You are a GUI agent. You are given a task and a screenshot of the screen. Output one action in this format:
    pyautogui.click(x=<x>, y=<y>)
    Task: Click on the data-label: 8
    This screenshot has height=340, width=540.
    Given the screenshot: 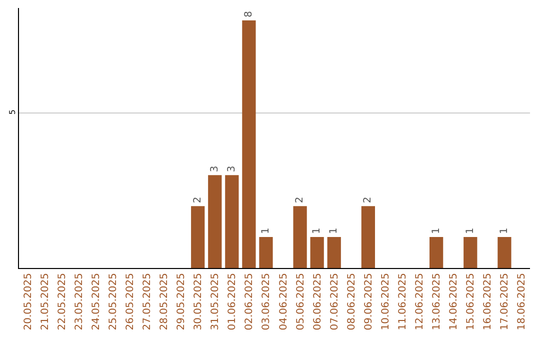 What is the action you would take?
    pyautogui.click(x=248, y=14)
    